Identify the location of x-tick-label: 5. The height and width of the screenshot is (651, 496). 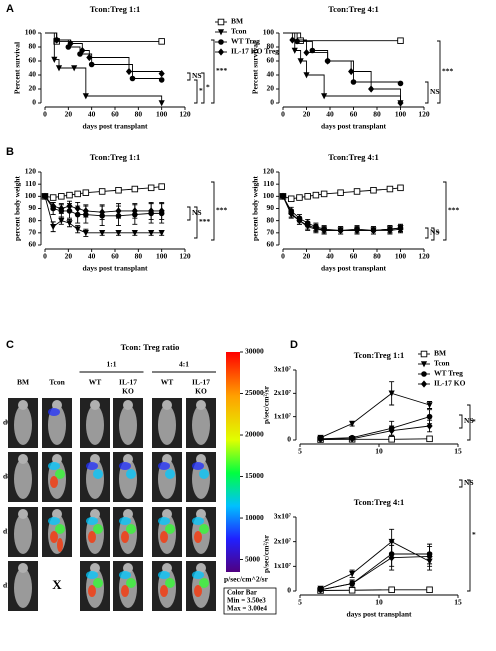
(300, 602).